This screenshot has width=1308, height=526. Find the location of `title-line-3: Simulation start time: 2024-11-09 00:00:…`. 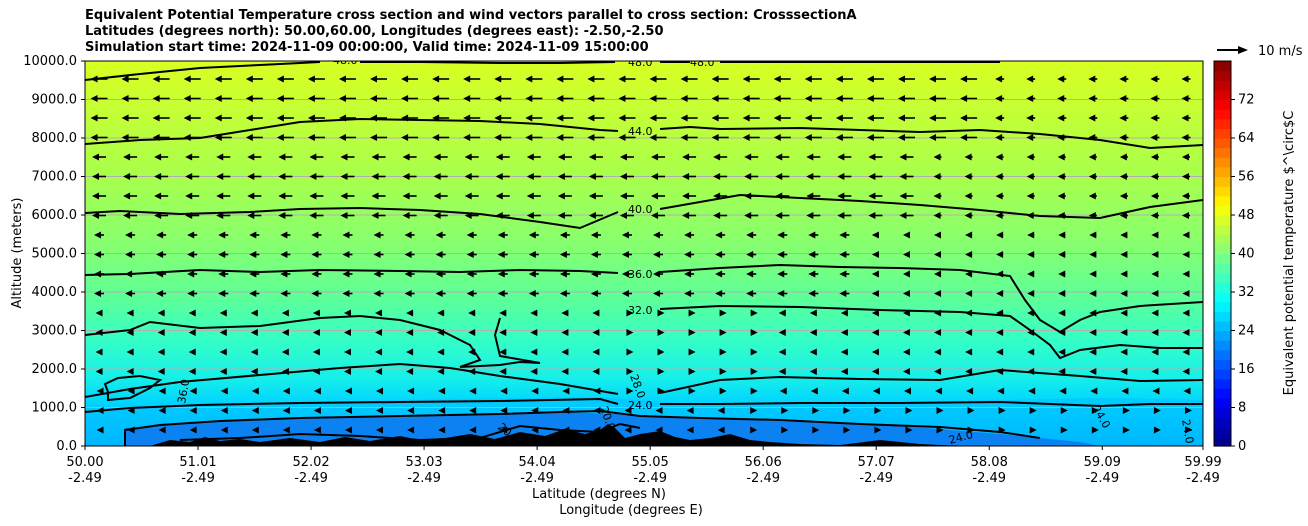

title-line-3: Simulation start time: 2024-11-09 00:00:… is located at coordinates (367, 47).